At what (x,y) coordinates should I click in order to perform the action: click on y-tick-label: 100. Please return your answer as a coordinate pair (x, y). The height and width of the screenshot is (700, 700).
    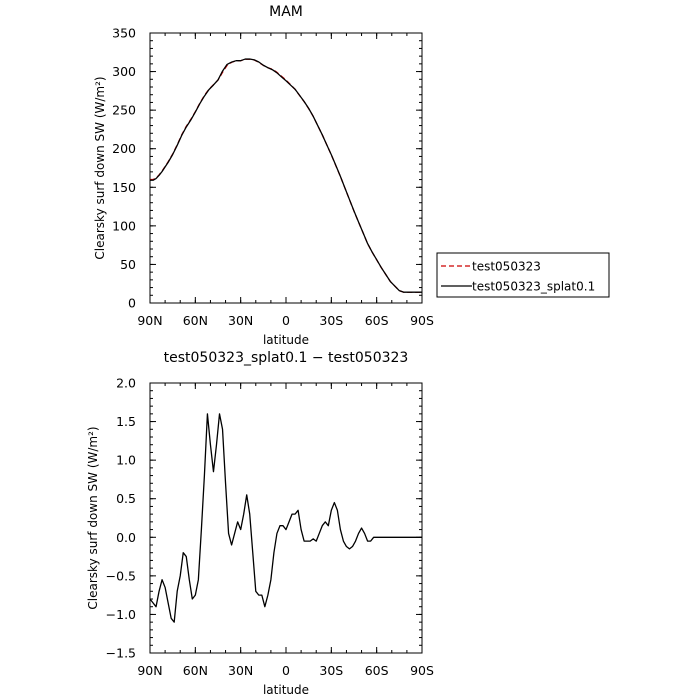
    Looking at the image, I should click on (124, 225).